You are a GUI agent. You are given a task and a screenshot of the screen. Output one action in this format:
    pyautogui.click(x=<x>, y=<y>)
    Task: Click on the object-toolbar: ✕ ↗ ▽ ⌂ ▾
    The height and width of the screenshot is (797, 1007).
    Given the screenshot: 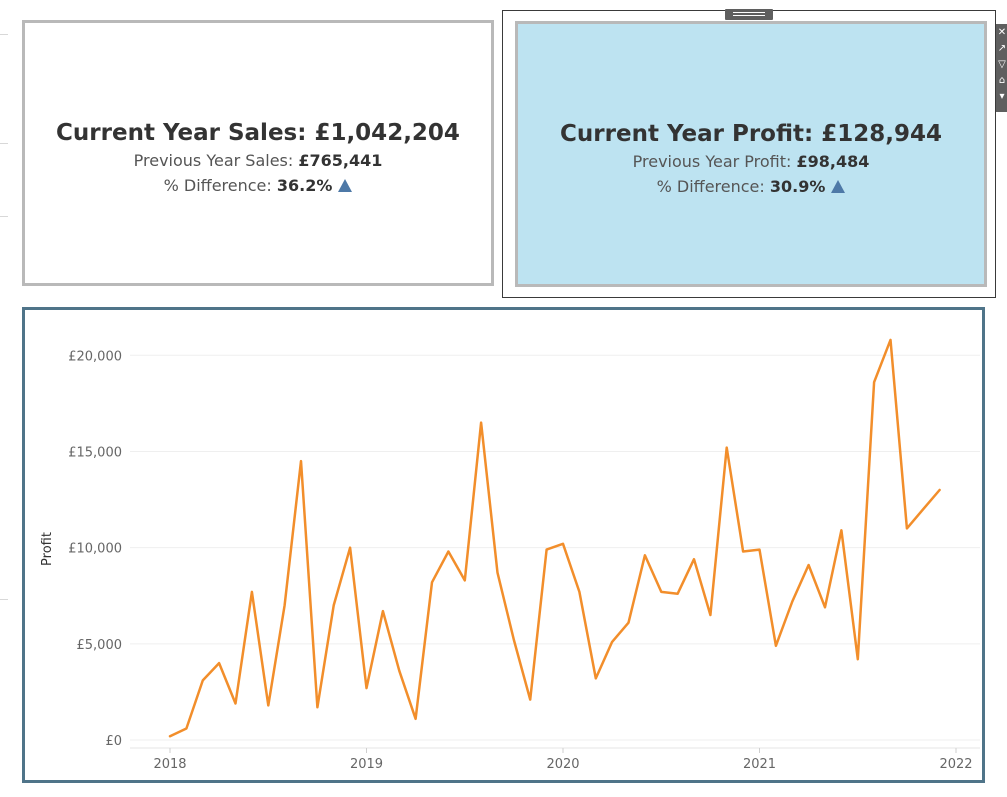 What is the action you would take?
    pyautogui.click(x=1001, y=68)
    